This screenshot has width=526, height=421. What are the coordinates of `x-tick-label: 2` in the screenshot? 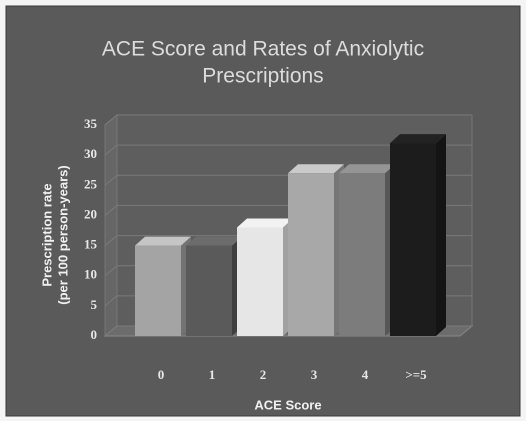 It's located at (263, 374).